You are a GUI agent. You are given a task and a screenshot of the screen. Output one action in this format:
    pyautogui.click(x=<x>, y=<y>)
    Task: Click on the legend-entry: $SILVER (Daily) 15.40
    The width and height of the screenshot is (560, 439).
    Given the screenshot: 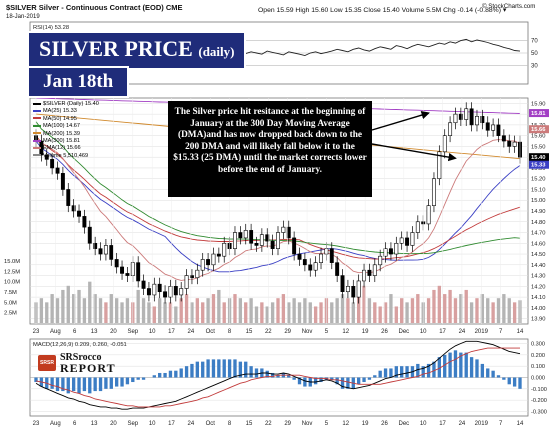 What is the action you would take?
    pyautogui.click(x=66, y=104)
    